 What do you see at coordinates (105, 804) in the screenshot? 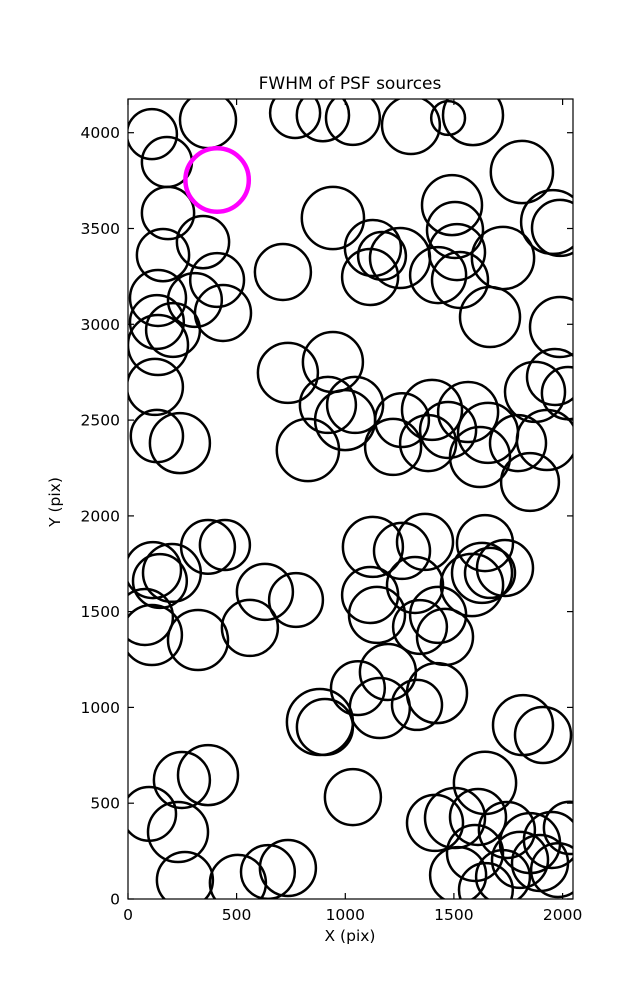
I see `y-tick-label: 500` at bounding box center [105, 804].